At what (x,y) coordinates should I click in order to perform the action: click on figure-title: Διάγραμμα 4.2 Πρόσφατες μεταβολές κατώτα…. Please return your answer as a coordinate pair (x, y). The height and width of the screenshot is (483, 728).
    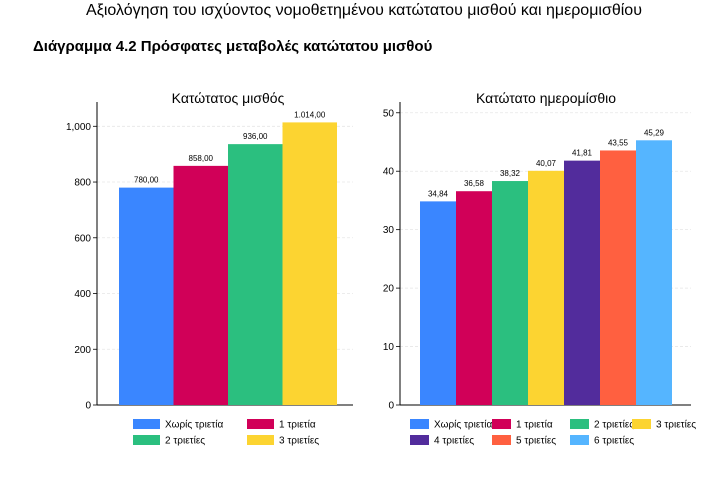
    Looking at the image, I should click on (233, 46).